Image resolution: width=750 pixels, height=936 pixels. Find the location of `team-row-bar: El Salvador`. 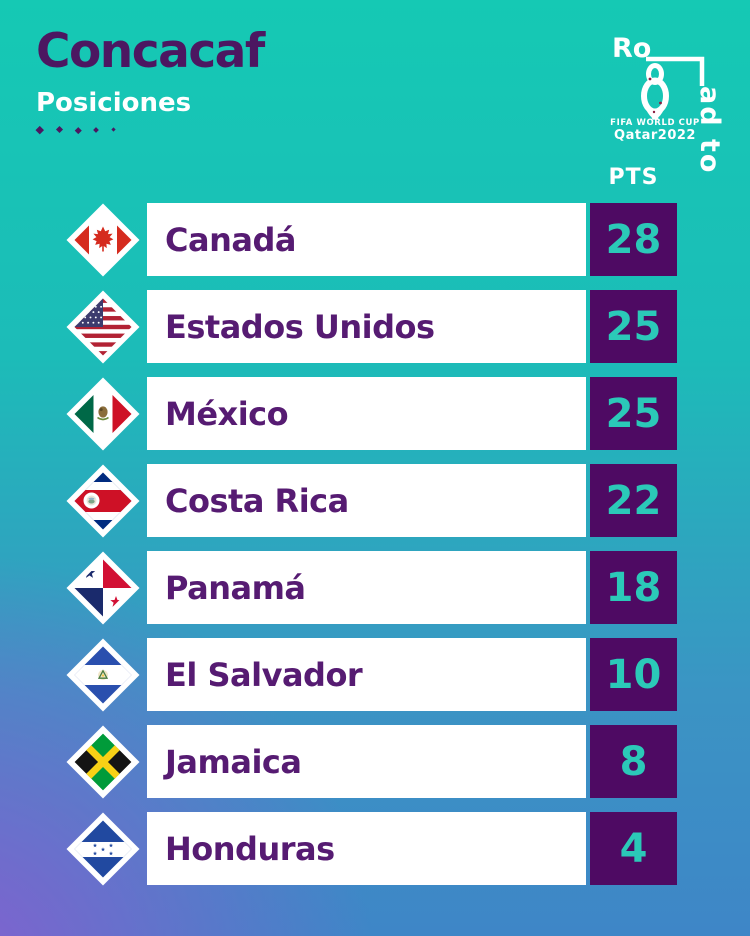

team-row-bar: El Salvador is located at coordinates (366, 674).